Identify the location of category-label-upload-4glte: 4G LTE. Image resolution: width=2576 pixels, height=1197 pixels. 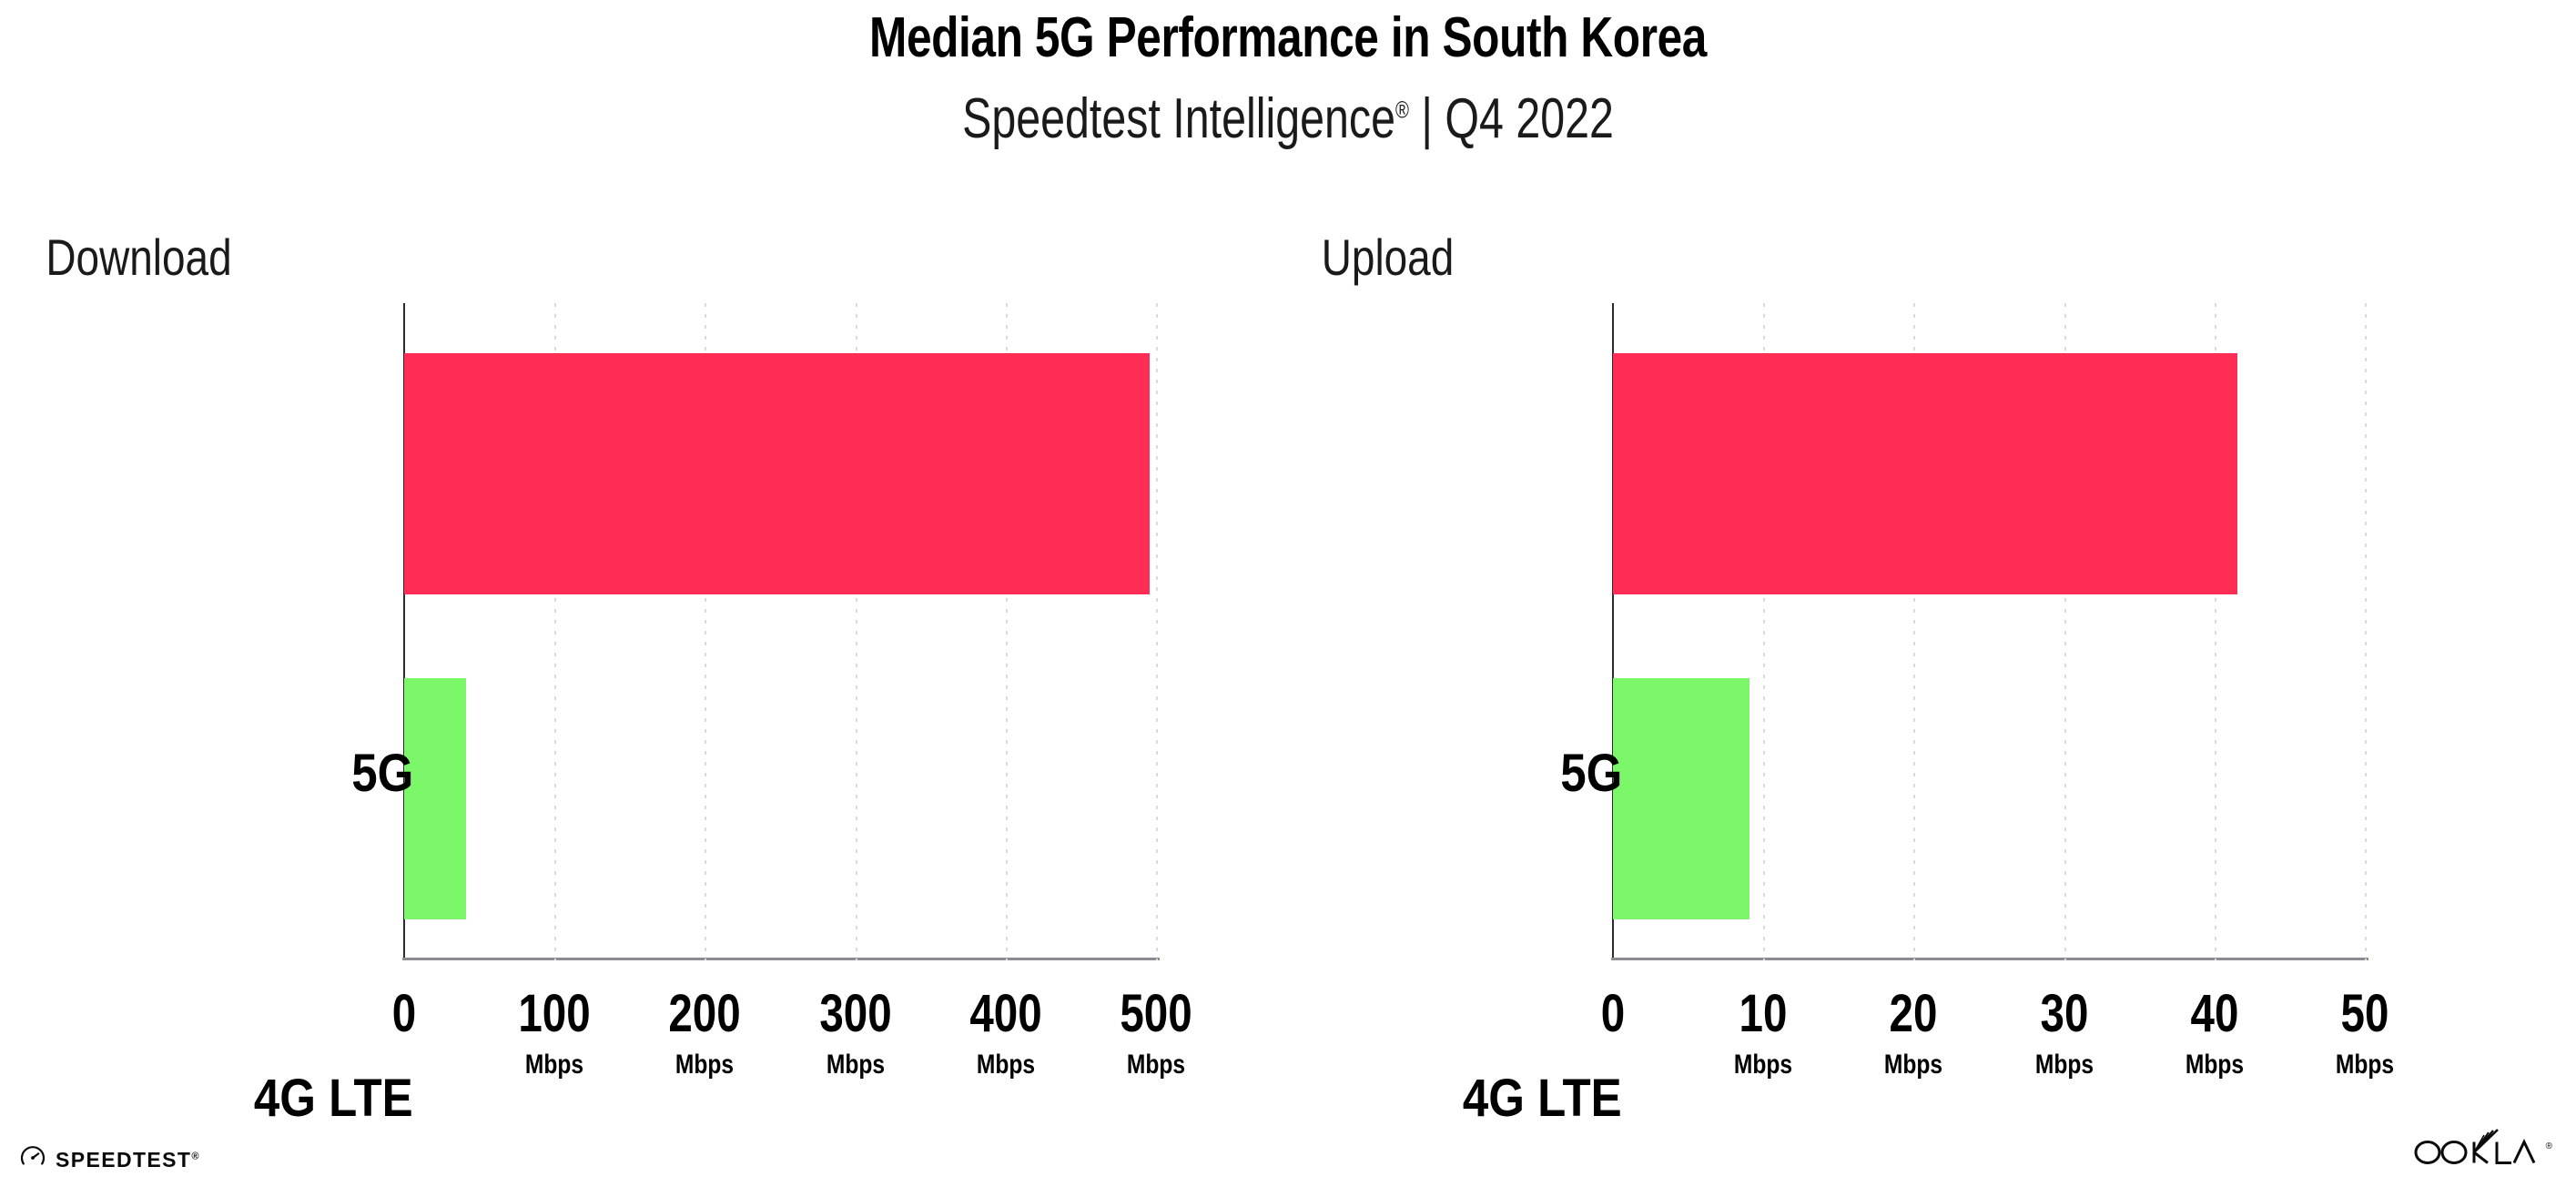
(1542, 1098).